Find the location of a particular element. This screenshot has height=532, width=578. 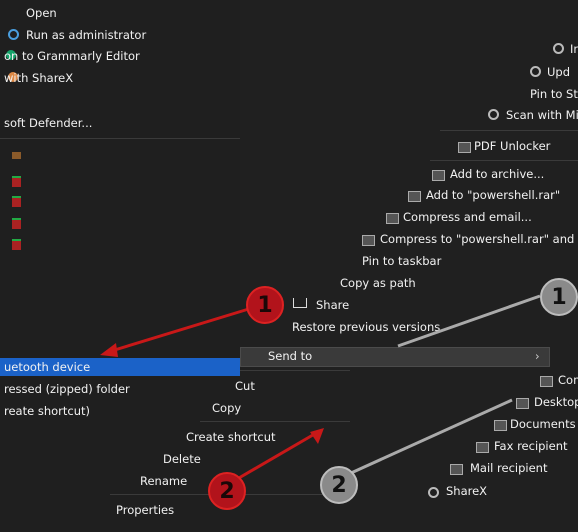

send-to-bluetooth: uetooth device is located at coordinates (47, 367).